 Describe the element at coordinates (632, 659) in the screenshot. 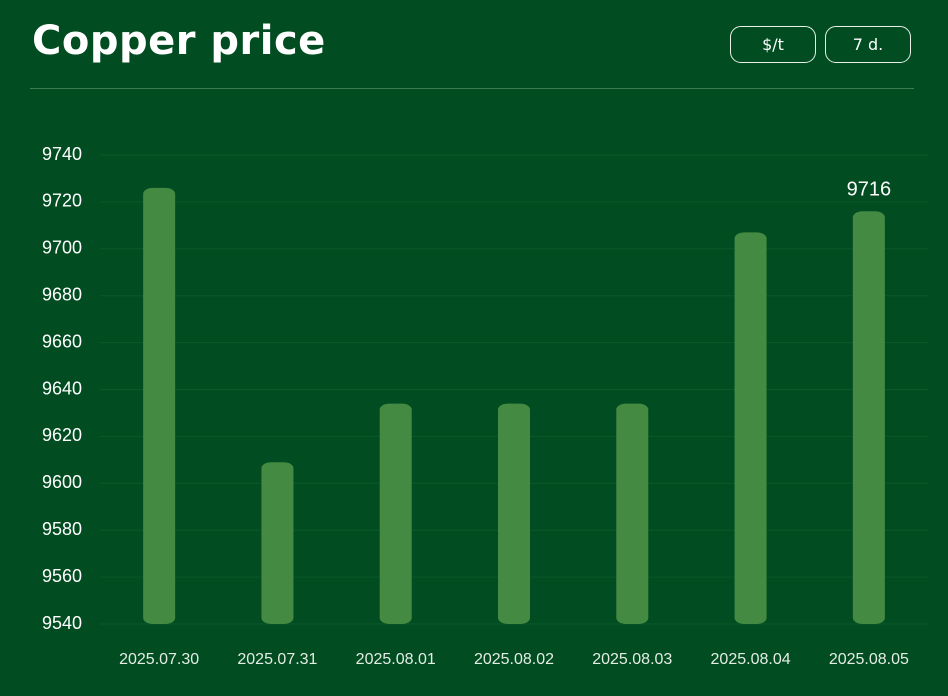

I see `x-tick-label: 2025.08.03` at that location.